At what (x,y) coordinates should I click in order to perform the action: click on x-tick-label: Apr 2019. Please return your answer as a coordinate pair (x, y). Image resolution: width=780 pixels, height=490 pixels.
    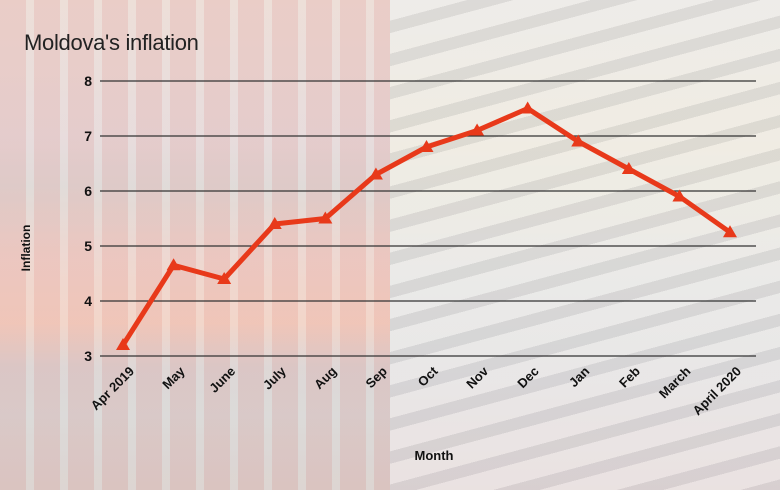
    Looking at the image, I should click on (112, 388).